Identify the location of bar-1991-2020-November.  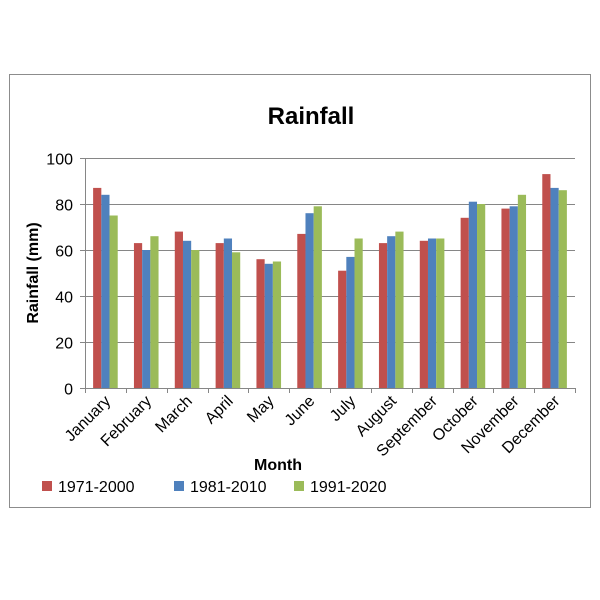
(522, 291).